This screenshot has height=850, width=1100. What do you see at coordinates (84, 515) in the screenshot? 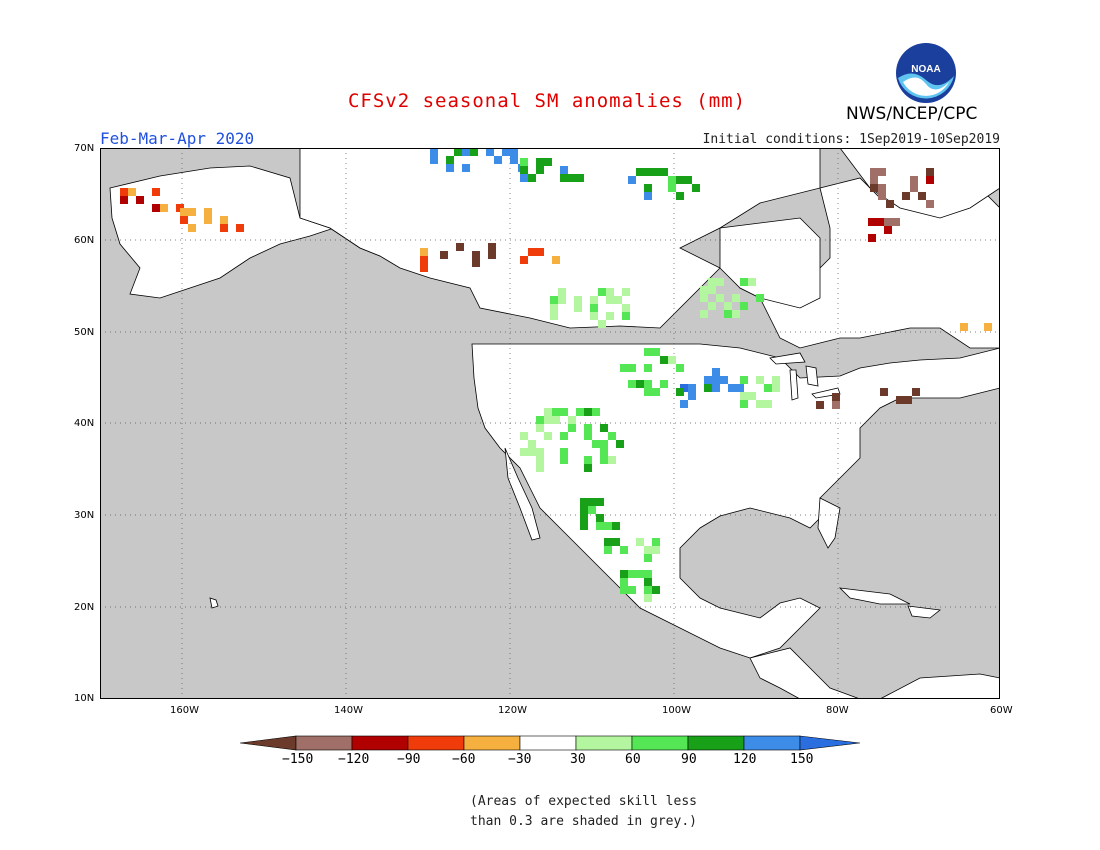
I see `lat-label-30: 30N` at bounding box center [84, 515].